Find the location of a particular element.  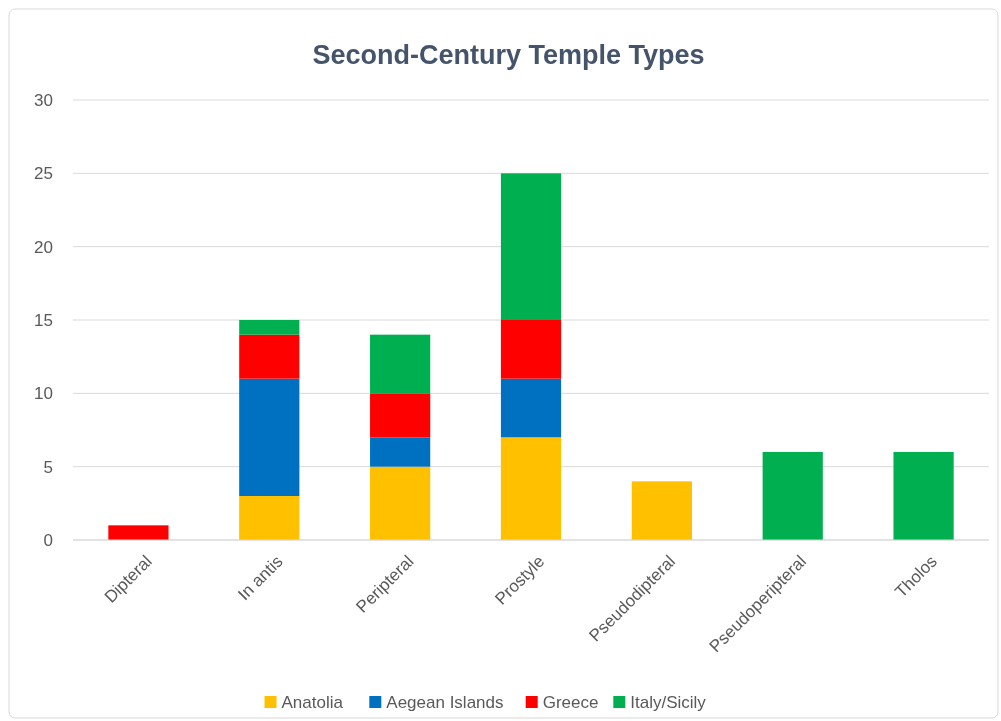

y-tick-label: 0 is located at coordinates (48, 540).